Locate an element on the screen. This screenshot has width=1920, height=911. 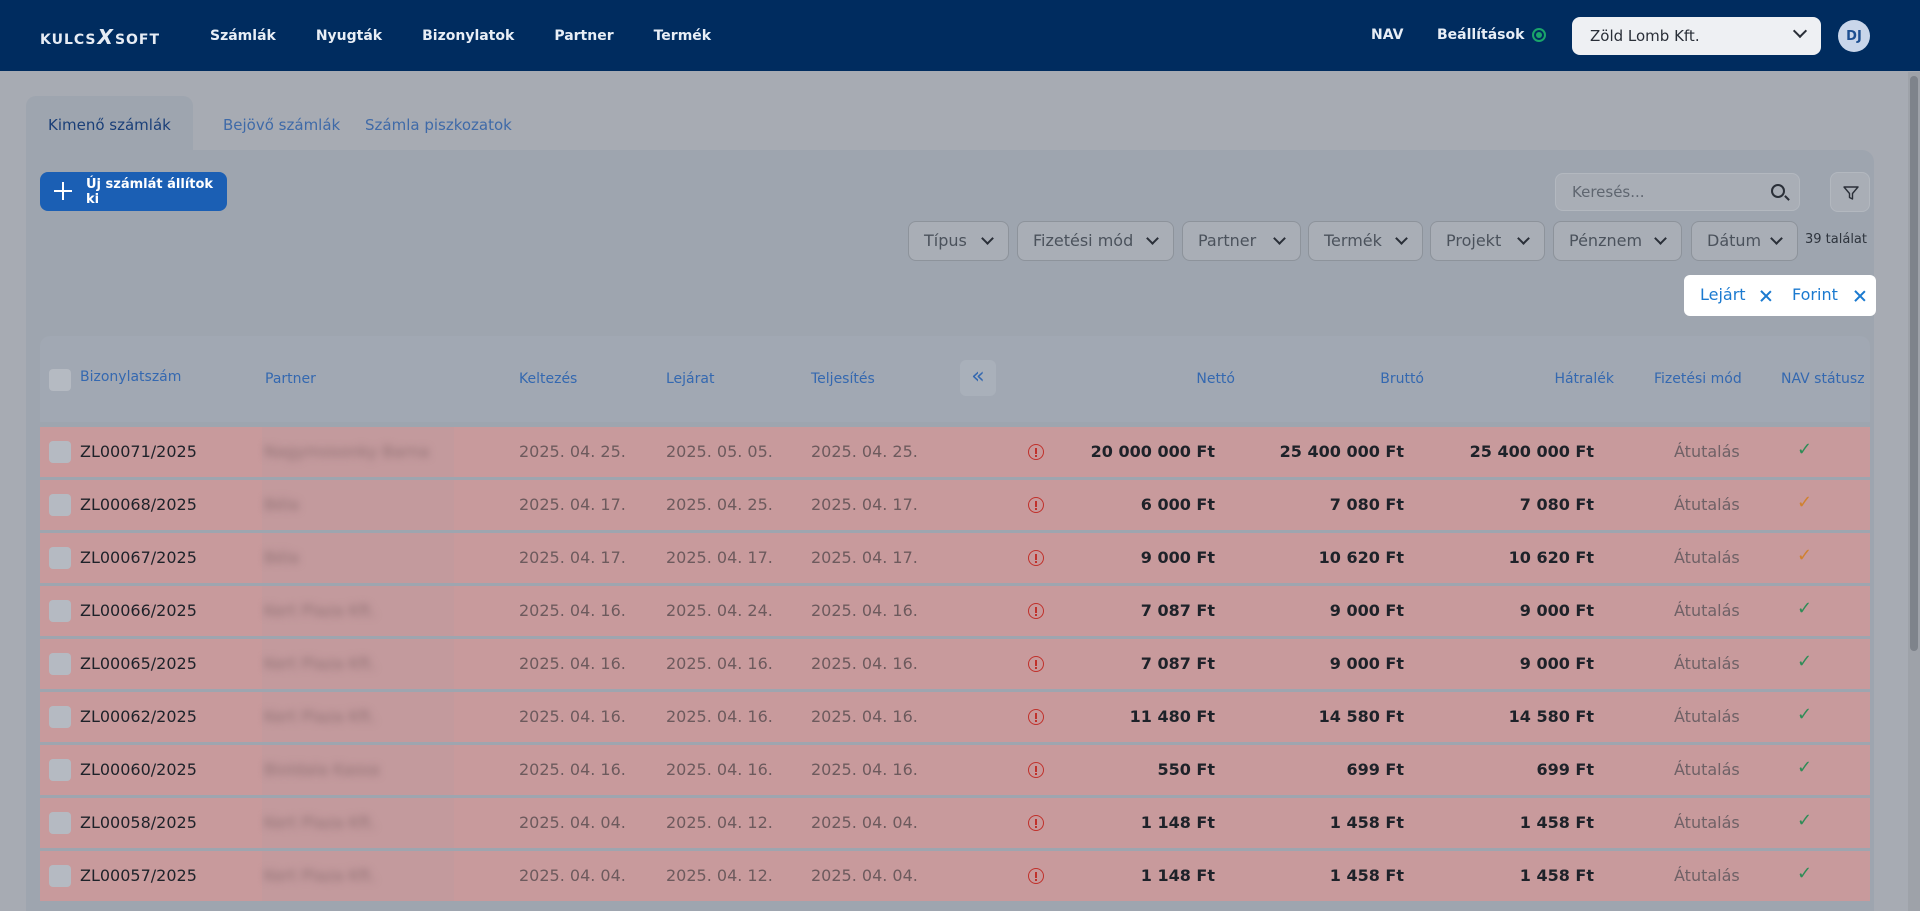
invoice-number: ZL00068/2025 is located at coordinates (138, 504).